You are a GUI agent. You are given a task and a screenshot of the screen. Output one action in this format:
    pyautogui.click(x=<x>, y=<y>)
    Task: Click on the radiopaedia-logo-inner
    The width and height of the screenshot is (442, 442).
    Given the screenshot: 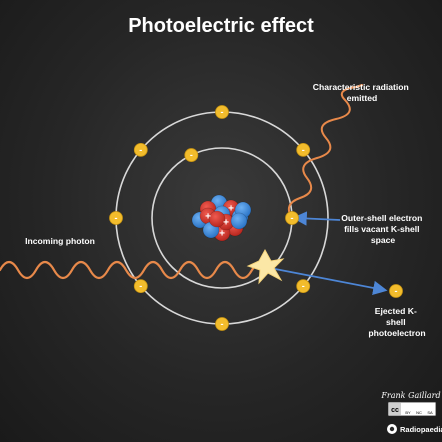 What is the action you would take?
    pyautogui.click(x=392, y=429)
    